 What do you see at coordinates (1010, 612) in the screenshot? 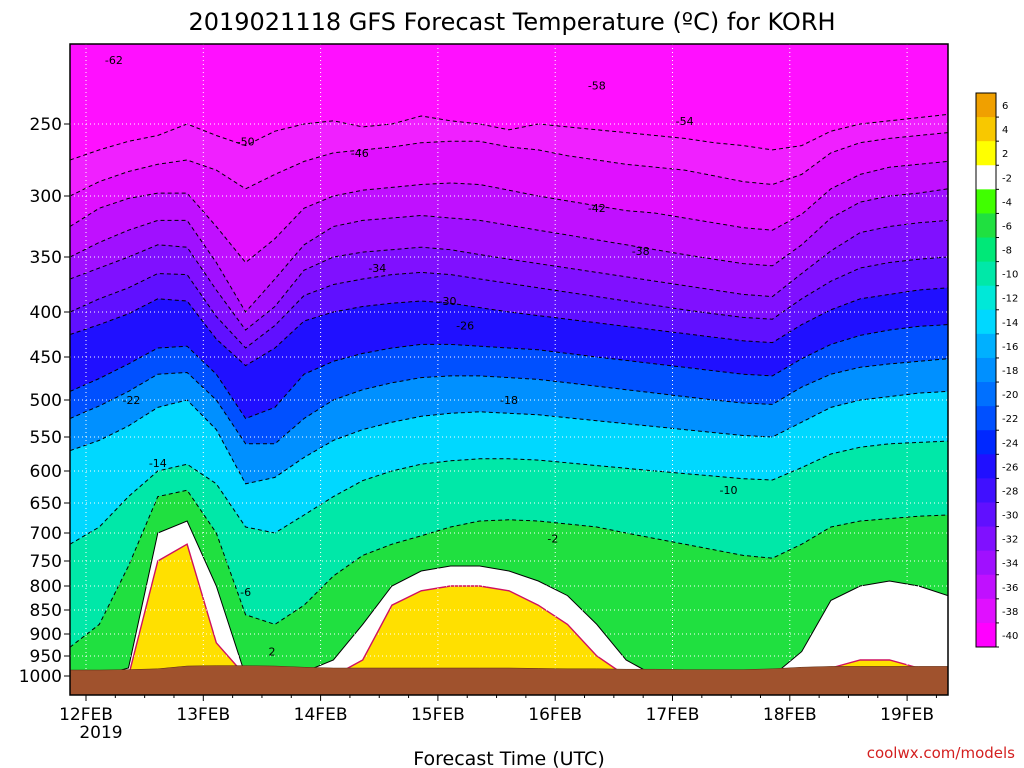
I see `colorbar-label: -38` at bounding box center [1010, 612].